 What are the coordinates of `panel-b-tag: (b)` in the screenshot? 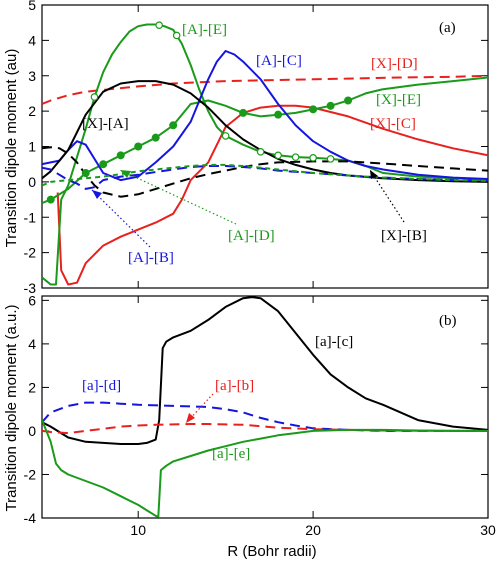 It's located at (448, 321).